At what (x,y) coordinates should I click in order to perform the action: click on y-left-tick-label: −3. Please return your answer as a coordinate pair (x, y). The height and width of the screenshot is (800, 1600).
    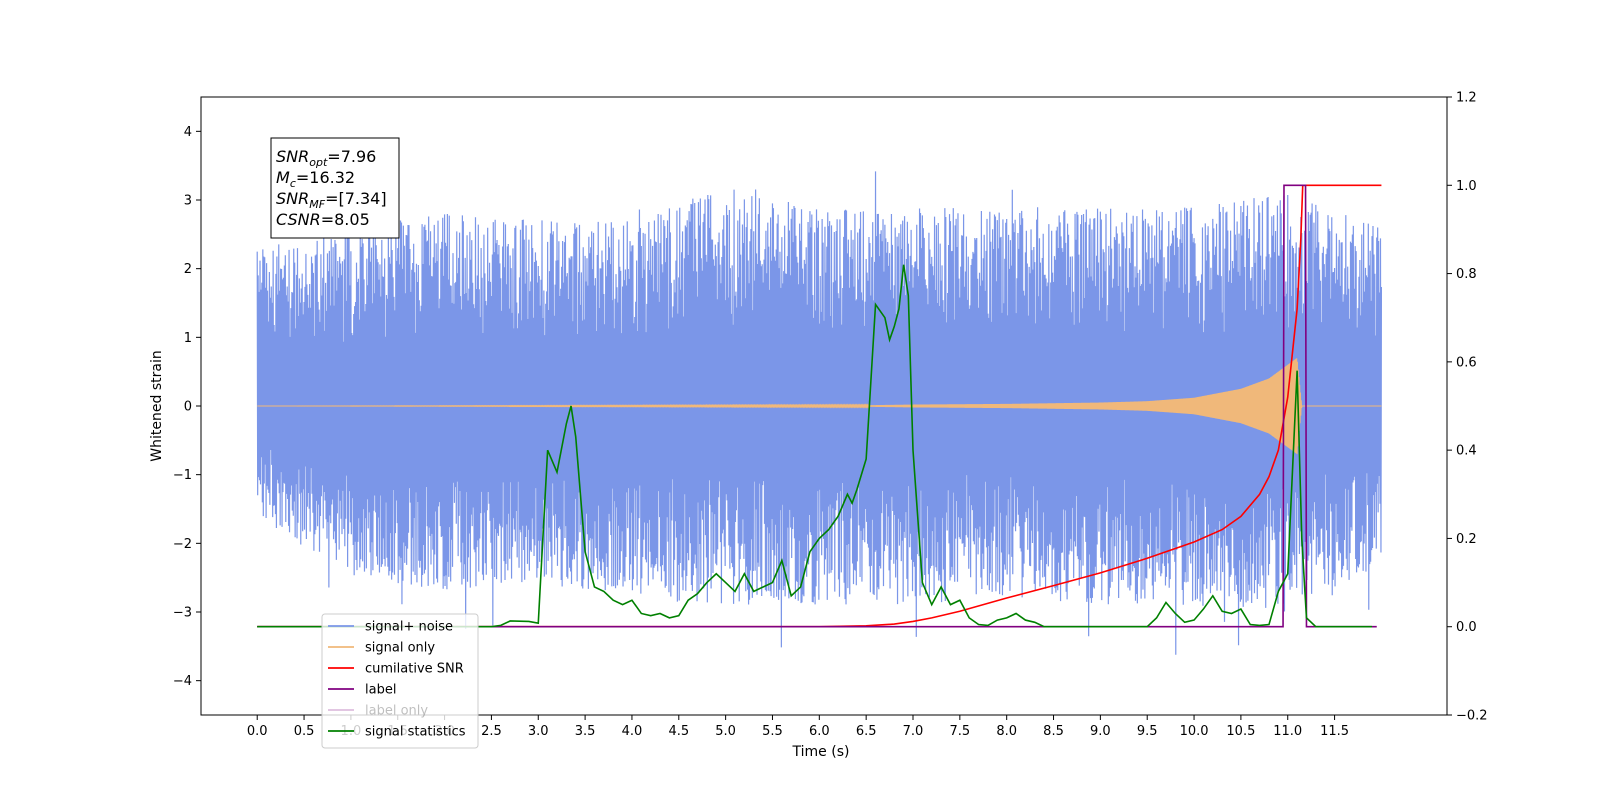
    Looking at the image, I should click on (182, 613).